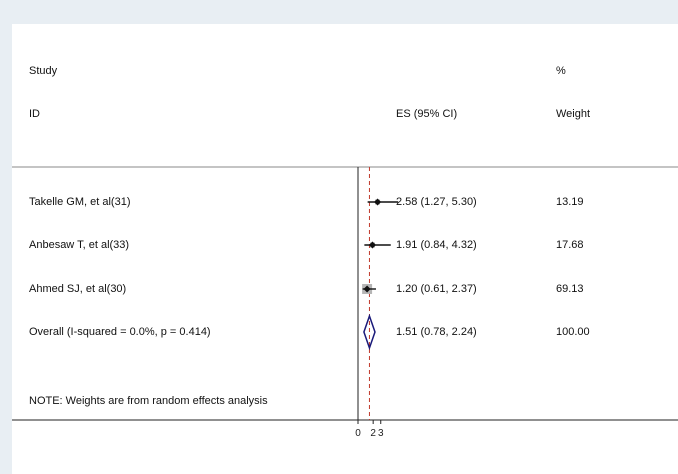  What do you see at coordinates (43, 71) in the screenshot?
I see `study-header: Study` at bounding box center [43, 71].